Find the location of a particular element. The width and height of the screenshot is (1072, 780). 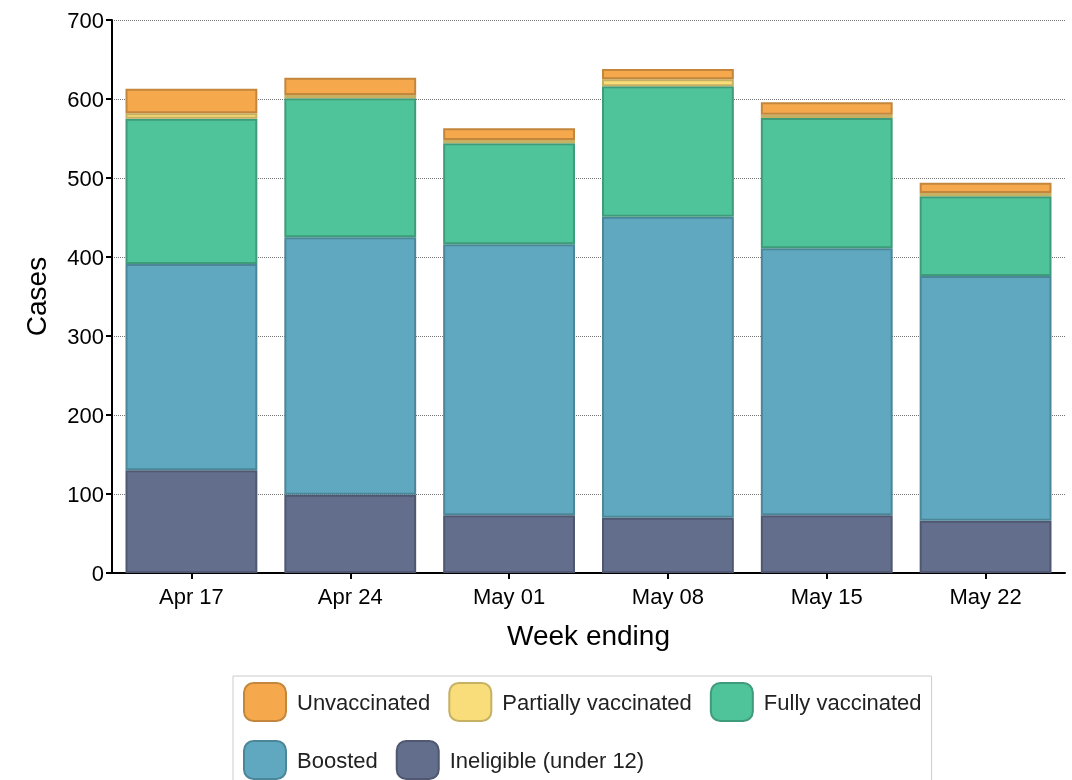

x-tick-label: May 15 is located at coordinates (826, 596).